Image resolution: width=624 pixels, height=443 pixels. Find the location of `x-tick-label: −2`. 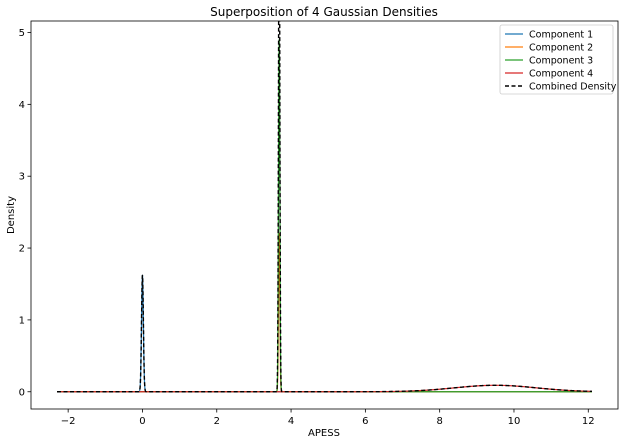

x-tick-label: −2 is located at coordinates (68, 421).